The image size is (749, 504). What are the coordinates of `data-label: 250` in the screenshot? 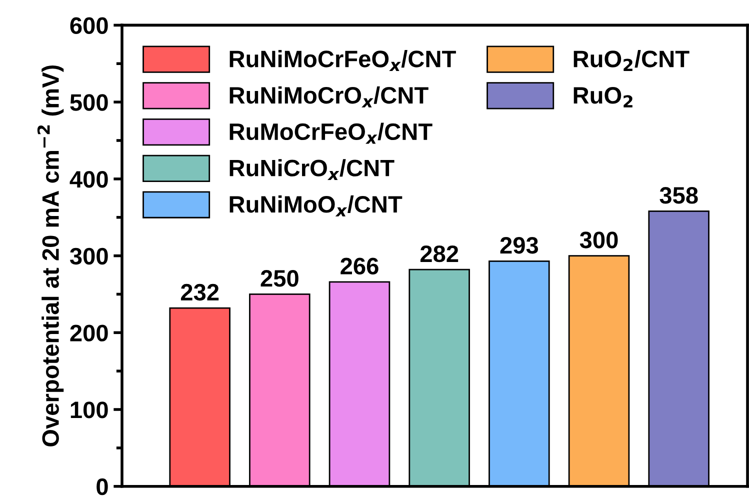 It's located at (279, 278).